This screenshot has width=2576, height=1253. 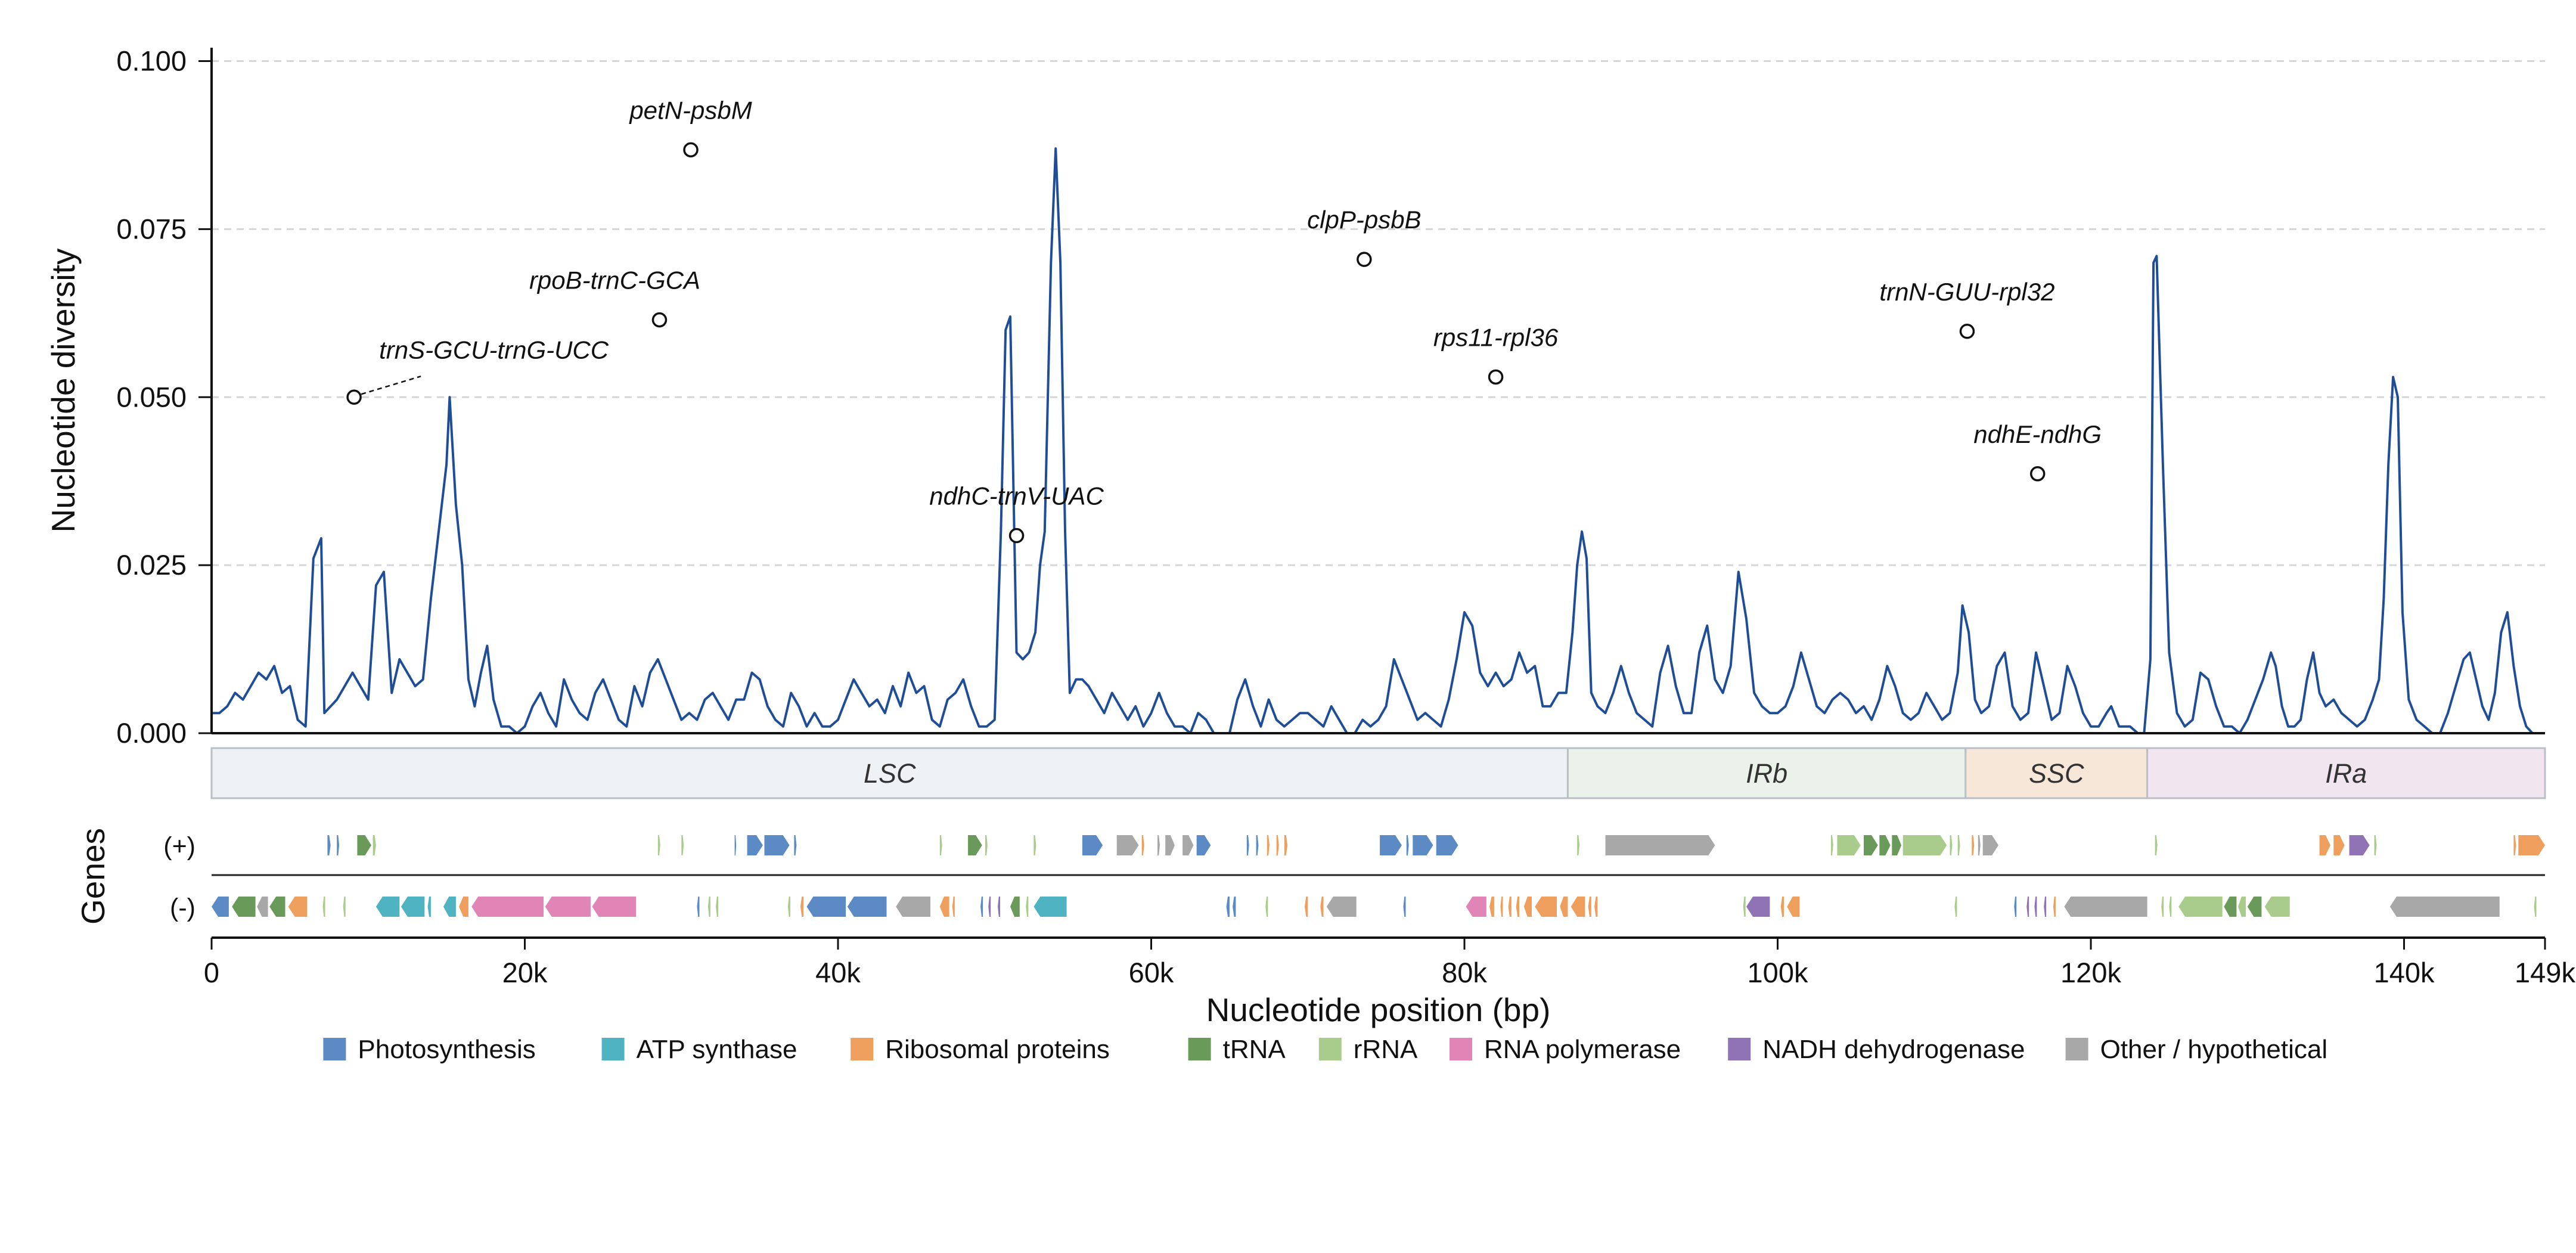 I want to click on legend-item: Other / hypothetical, so click(x=2196, y=1049).